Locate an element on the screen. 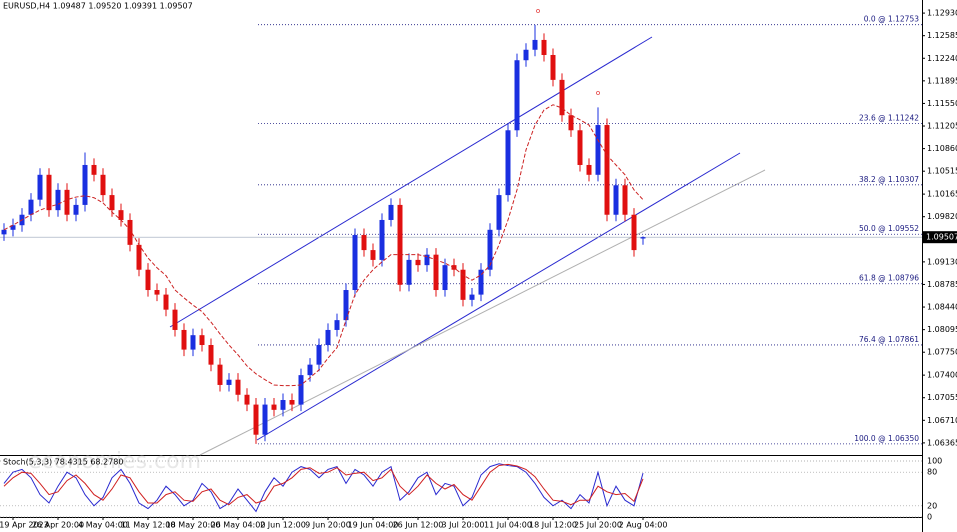 Image resolution: width=957 pixels, height=532 pixels. fib-label: 50.0 @ 1.09552 is located at coordinates (889, 228).